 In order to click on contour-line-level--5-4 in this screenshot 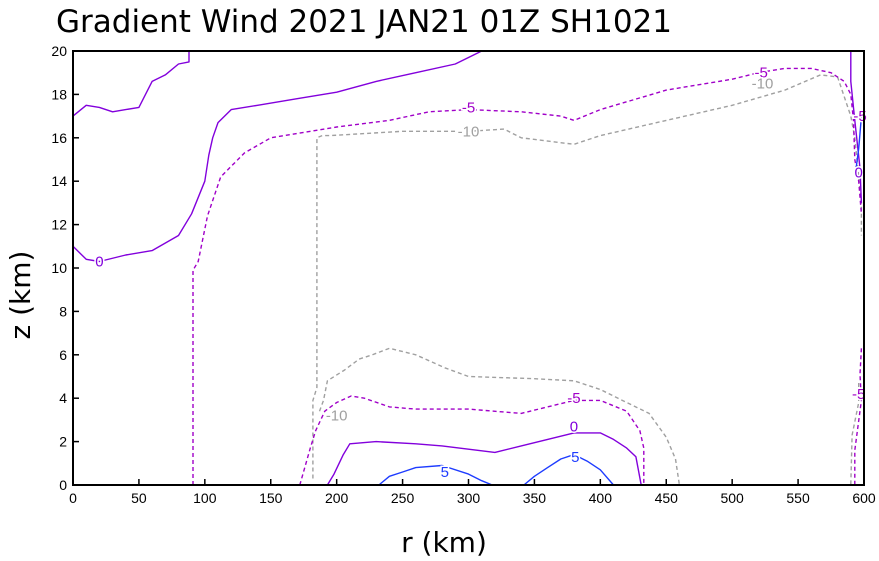, I will do `click(472, 440)`.